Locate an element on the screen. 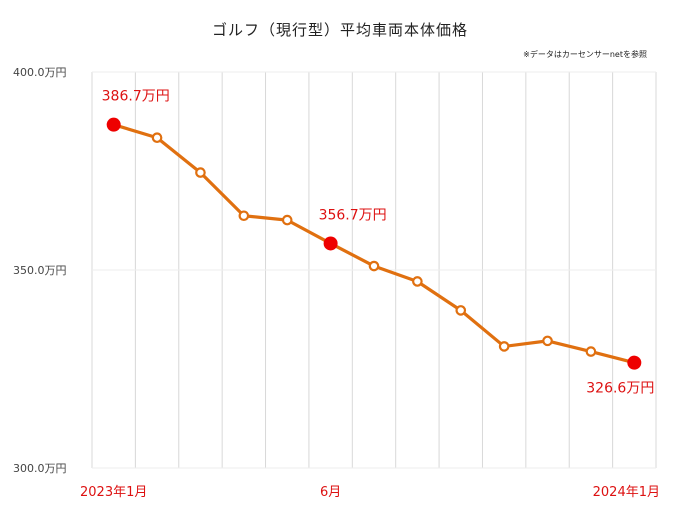 The image size is (680, 511). x-tick-label: 6月 is located at coordinates (330, 492).